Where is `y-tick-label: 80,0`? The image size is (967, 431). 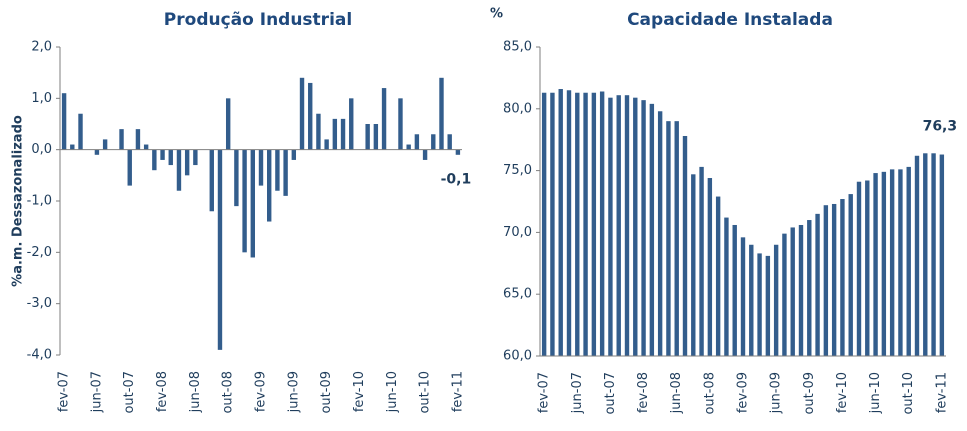 y-tick-label: 80,0 is located at coordinates (517, 108).